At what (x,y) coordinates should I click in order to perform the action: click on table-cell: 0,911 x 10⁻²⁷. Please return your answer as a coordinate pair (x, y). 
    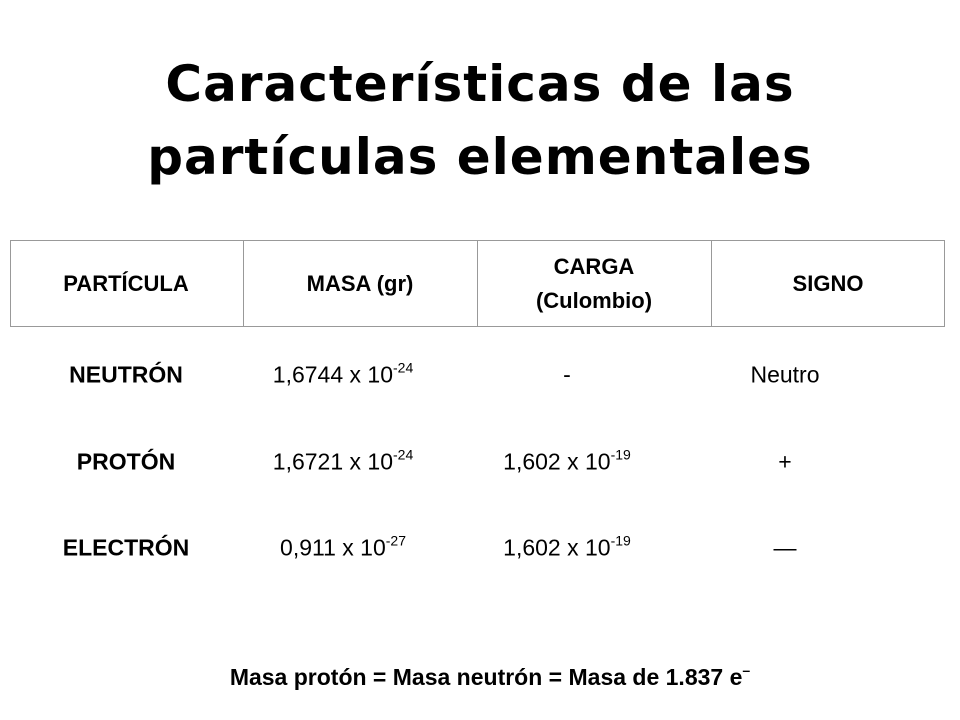
    Looking at the image, I should click on (343, 547).